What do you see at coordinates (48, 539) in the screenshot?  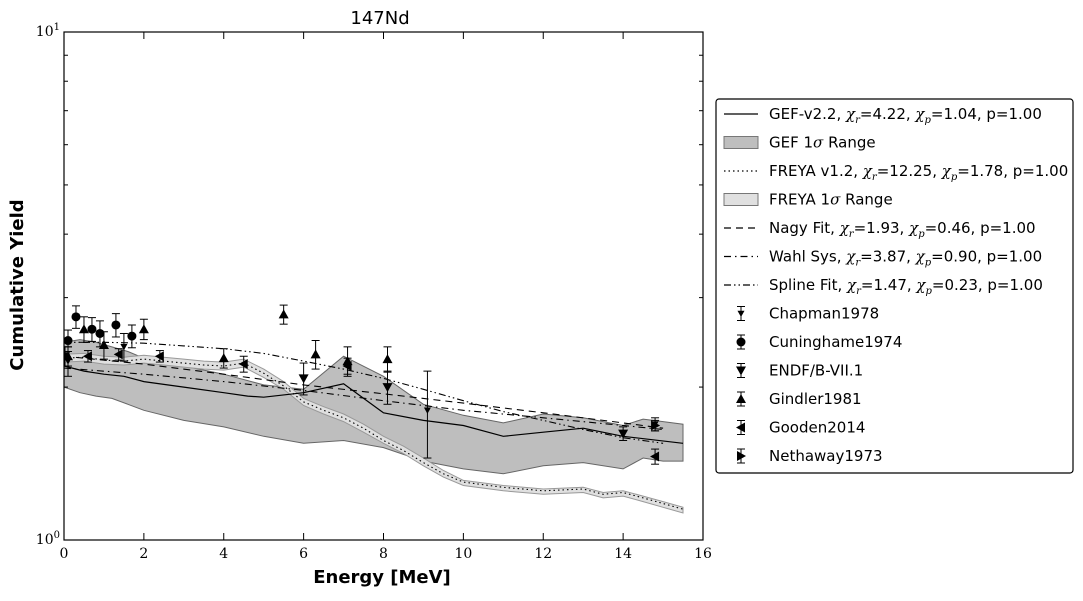 I see `y-tick-label: 10⁰` at bounding box center [48, 539].